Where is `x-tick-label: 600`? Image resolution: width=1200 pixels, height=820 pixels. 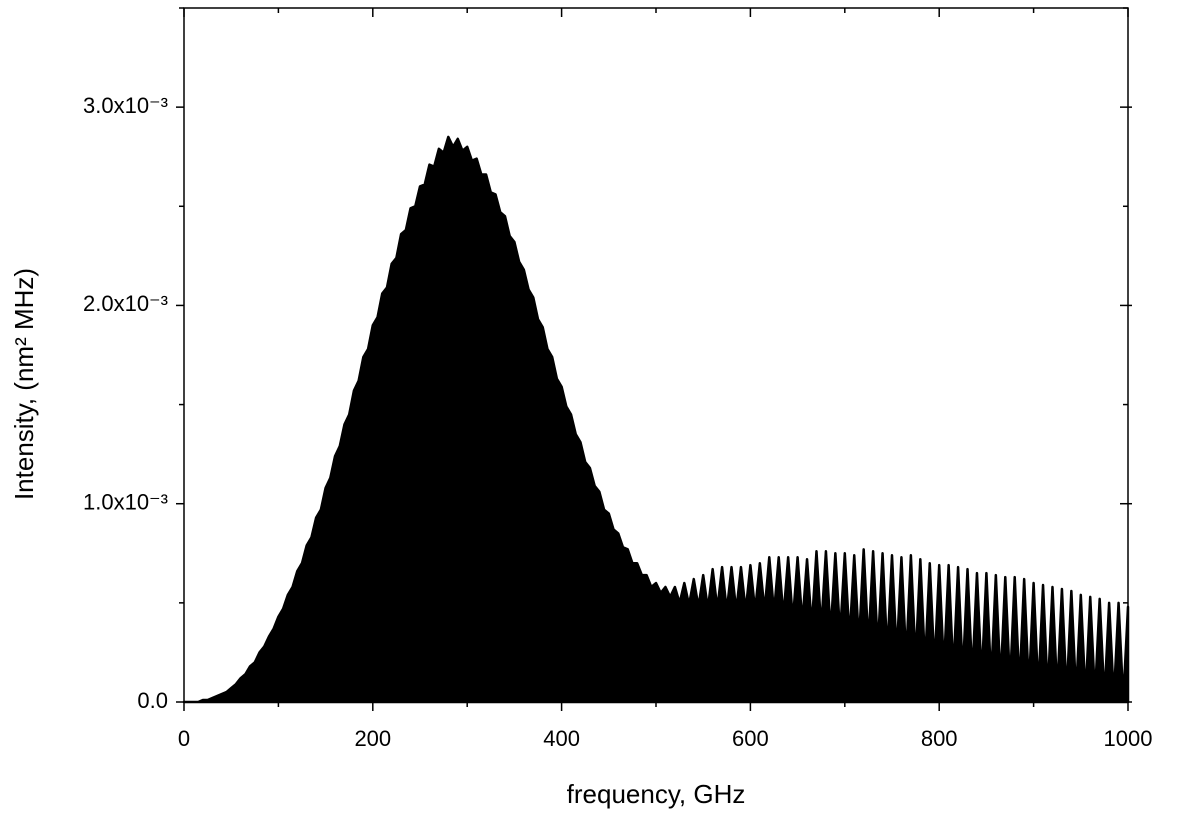 x-tick-label: 600 is located at coordinates (750, 738).